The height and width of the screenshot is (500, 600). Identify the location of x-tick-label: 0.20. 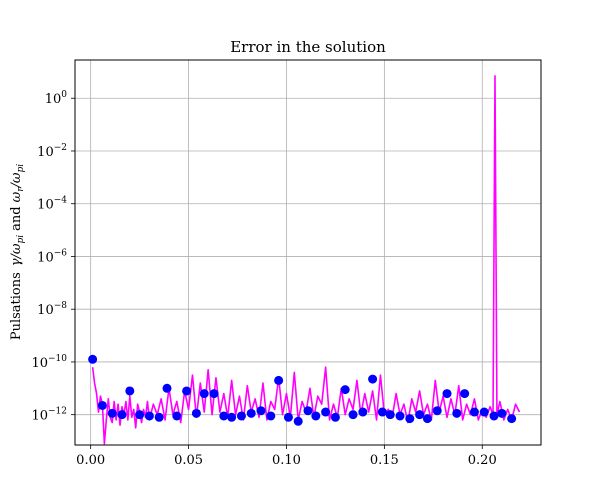
(482, 460).